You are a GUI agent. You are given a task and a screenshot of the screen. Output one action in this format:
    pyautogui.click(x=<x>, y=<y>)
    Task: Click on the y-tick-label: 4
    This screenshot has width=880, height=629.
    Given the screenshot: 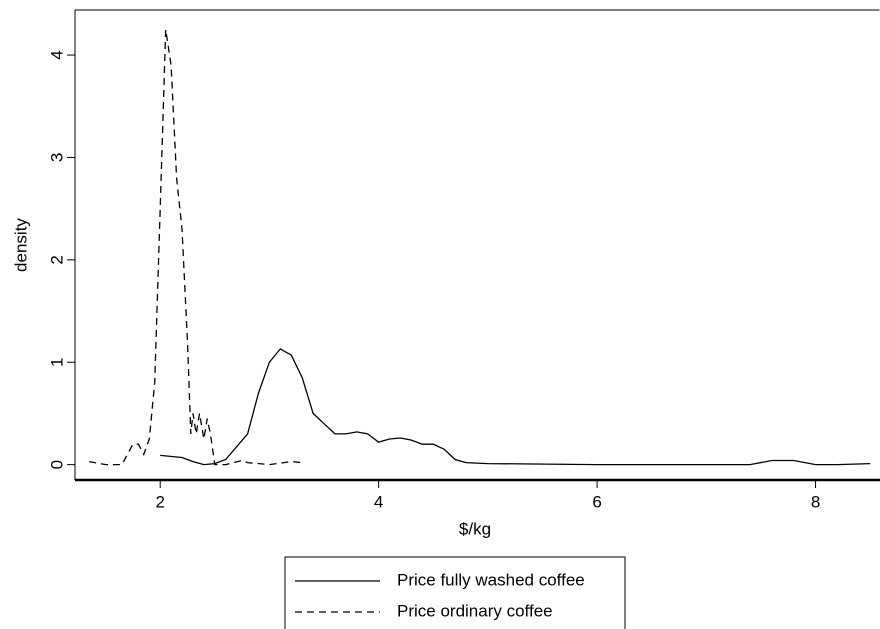 What is the action you would take?
    pyautogui.click(x=56, y=54)
    